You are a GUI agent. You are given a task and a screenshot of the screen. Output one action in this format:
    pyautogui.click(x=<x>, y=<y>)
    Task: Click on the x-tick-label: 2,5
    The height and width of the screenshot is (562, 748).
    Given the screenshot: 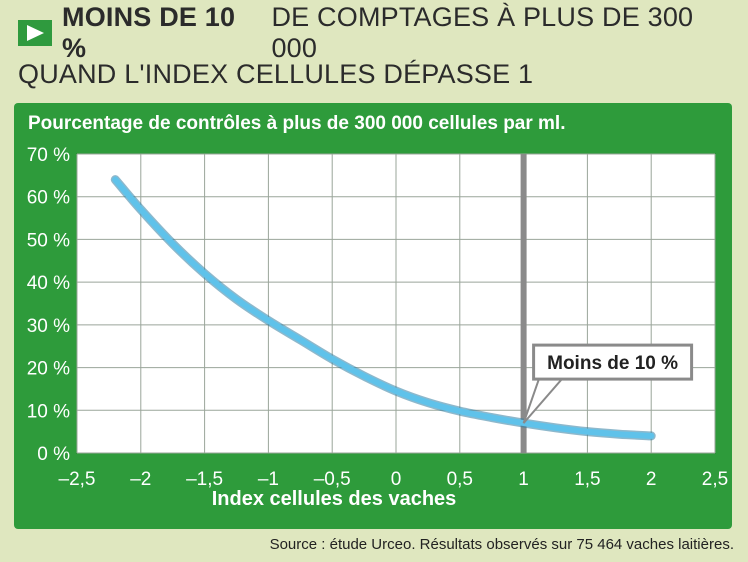 What is the action you would take?
    pyautogui.click(x=715, y=479)
    